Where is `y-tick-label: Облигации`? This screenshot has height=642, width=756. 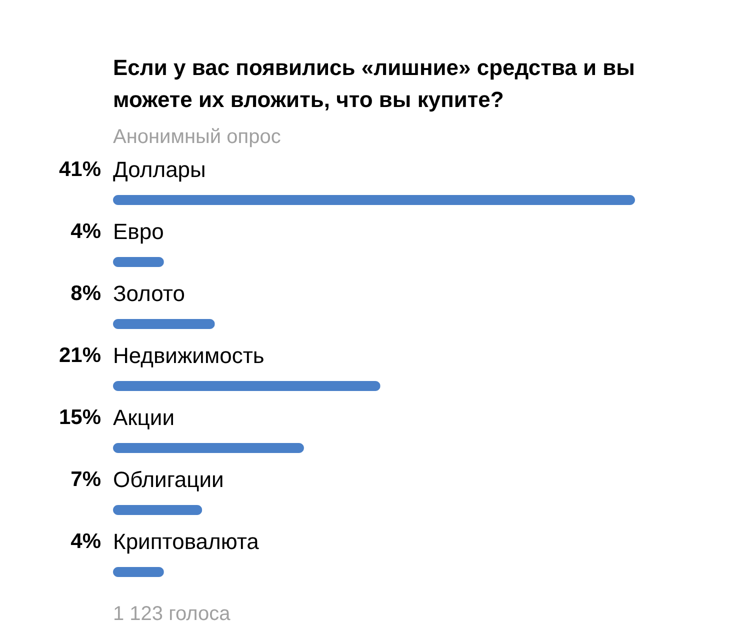
y-tick-label: Облигации is located at coordinates (168, 479).